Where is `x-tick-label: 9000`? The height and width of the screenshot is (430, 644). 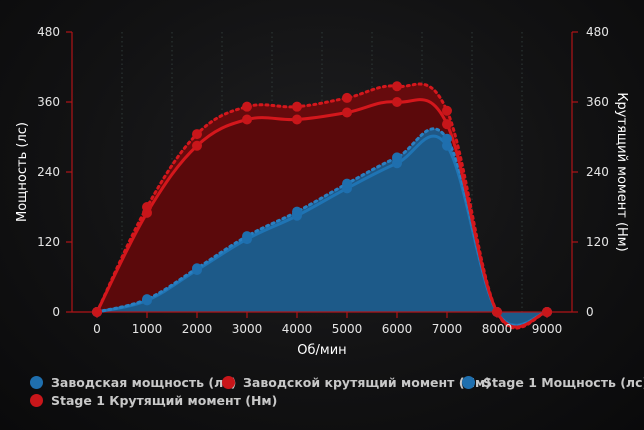
x-tick-label: 9000 is located at coordinates (547, 329).